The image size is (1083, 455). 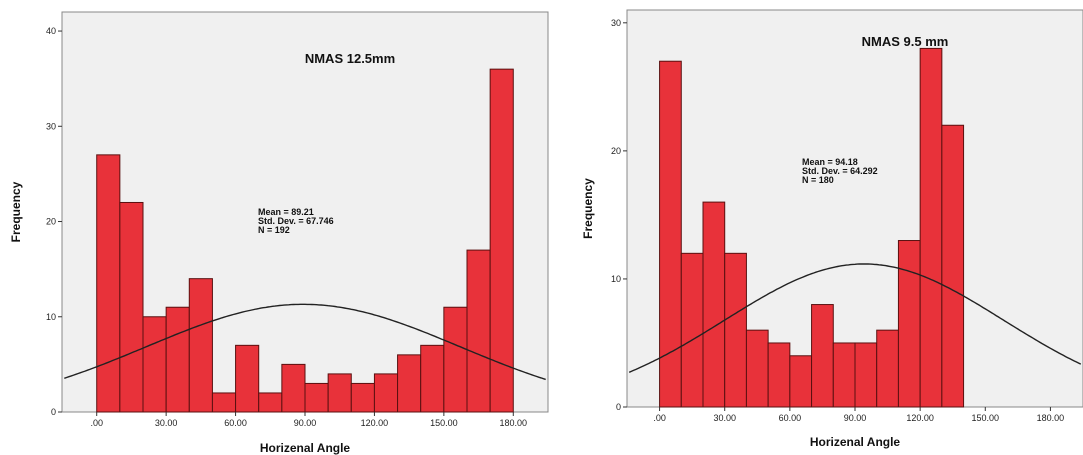 I want to click on stats-line: Mean = 94.18, so click(x=830, y=162).